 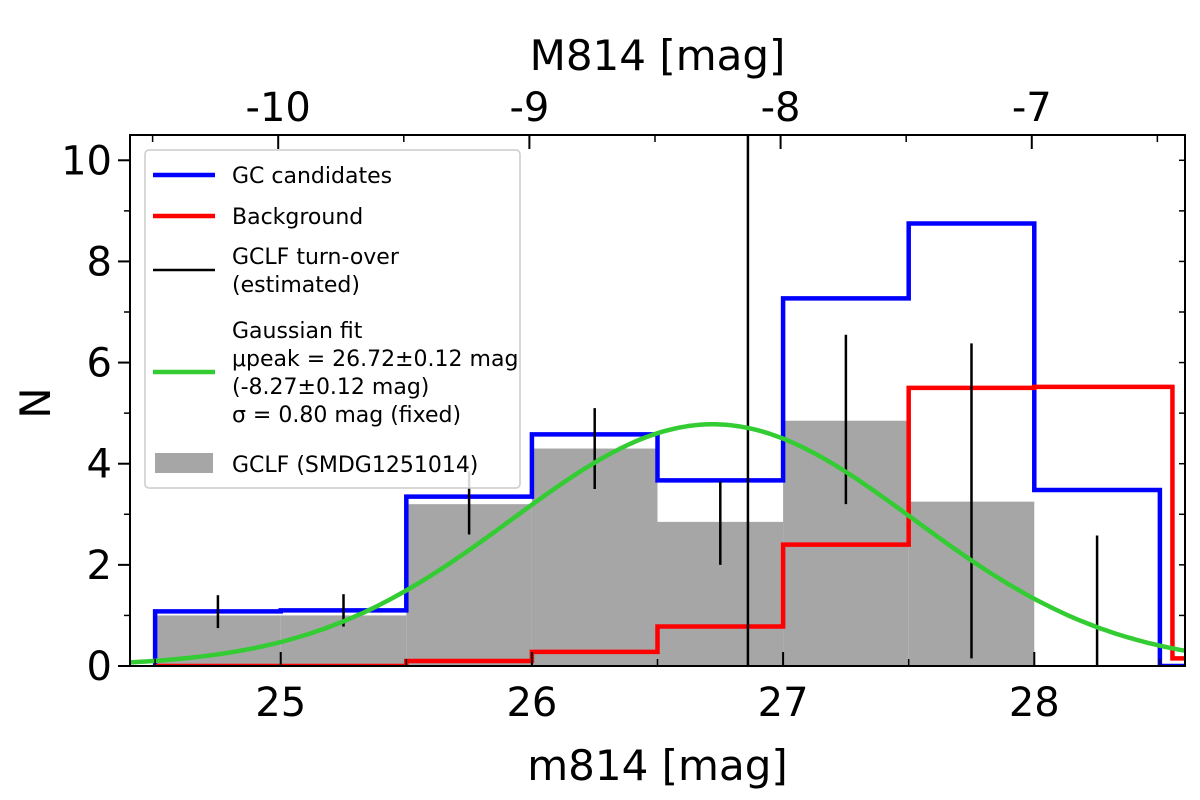 I want to click on top-tick-label: -8, so click(x=781, y=108).